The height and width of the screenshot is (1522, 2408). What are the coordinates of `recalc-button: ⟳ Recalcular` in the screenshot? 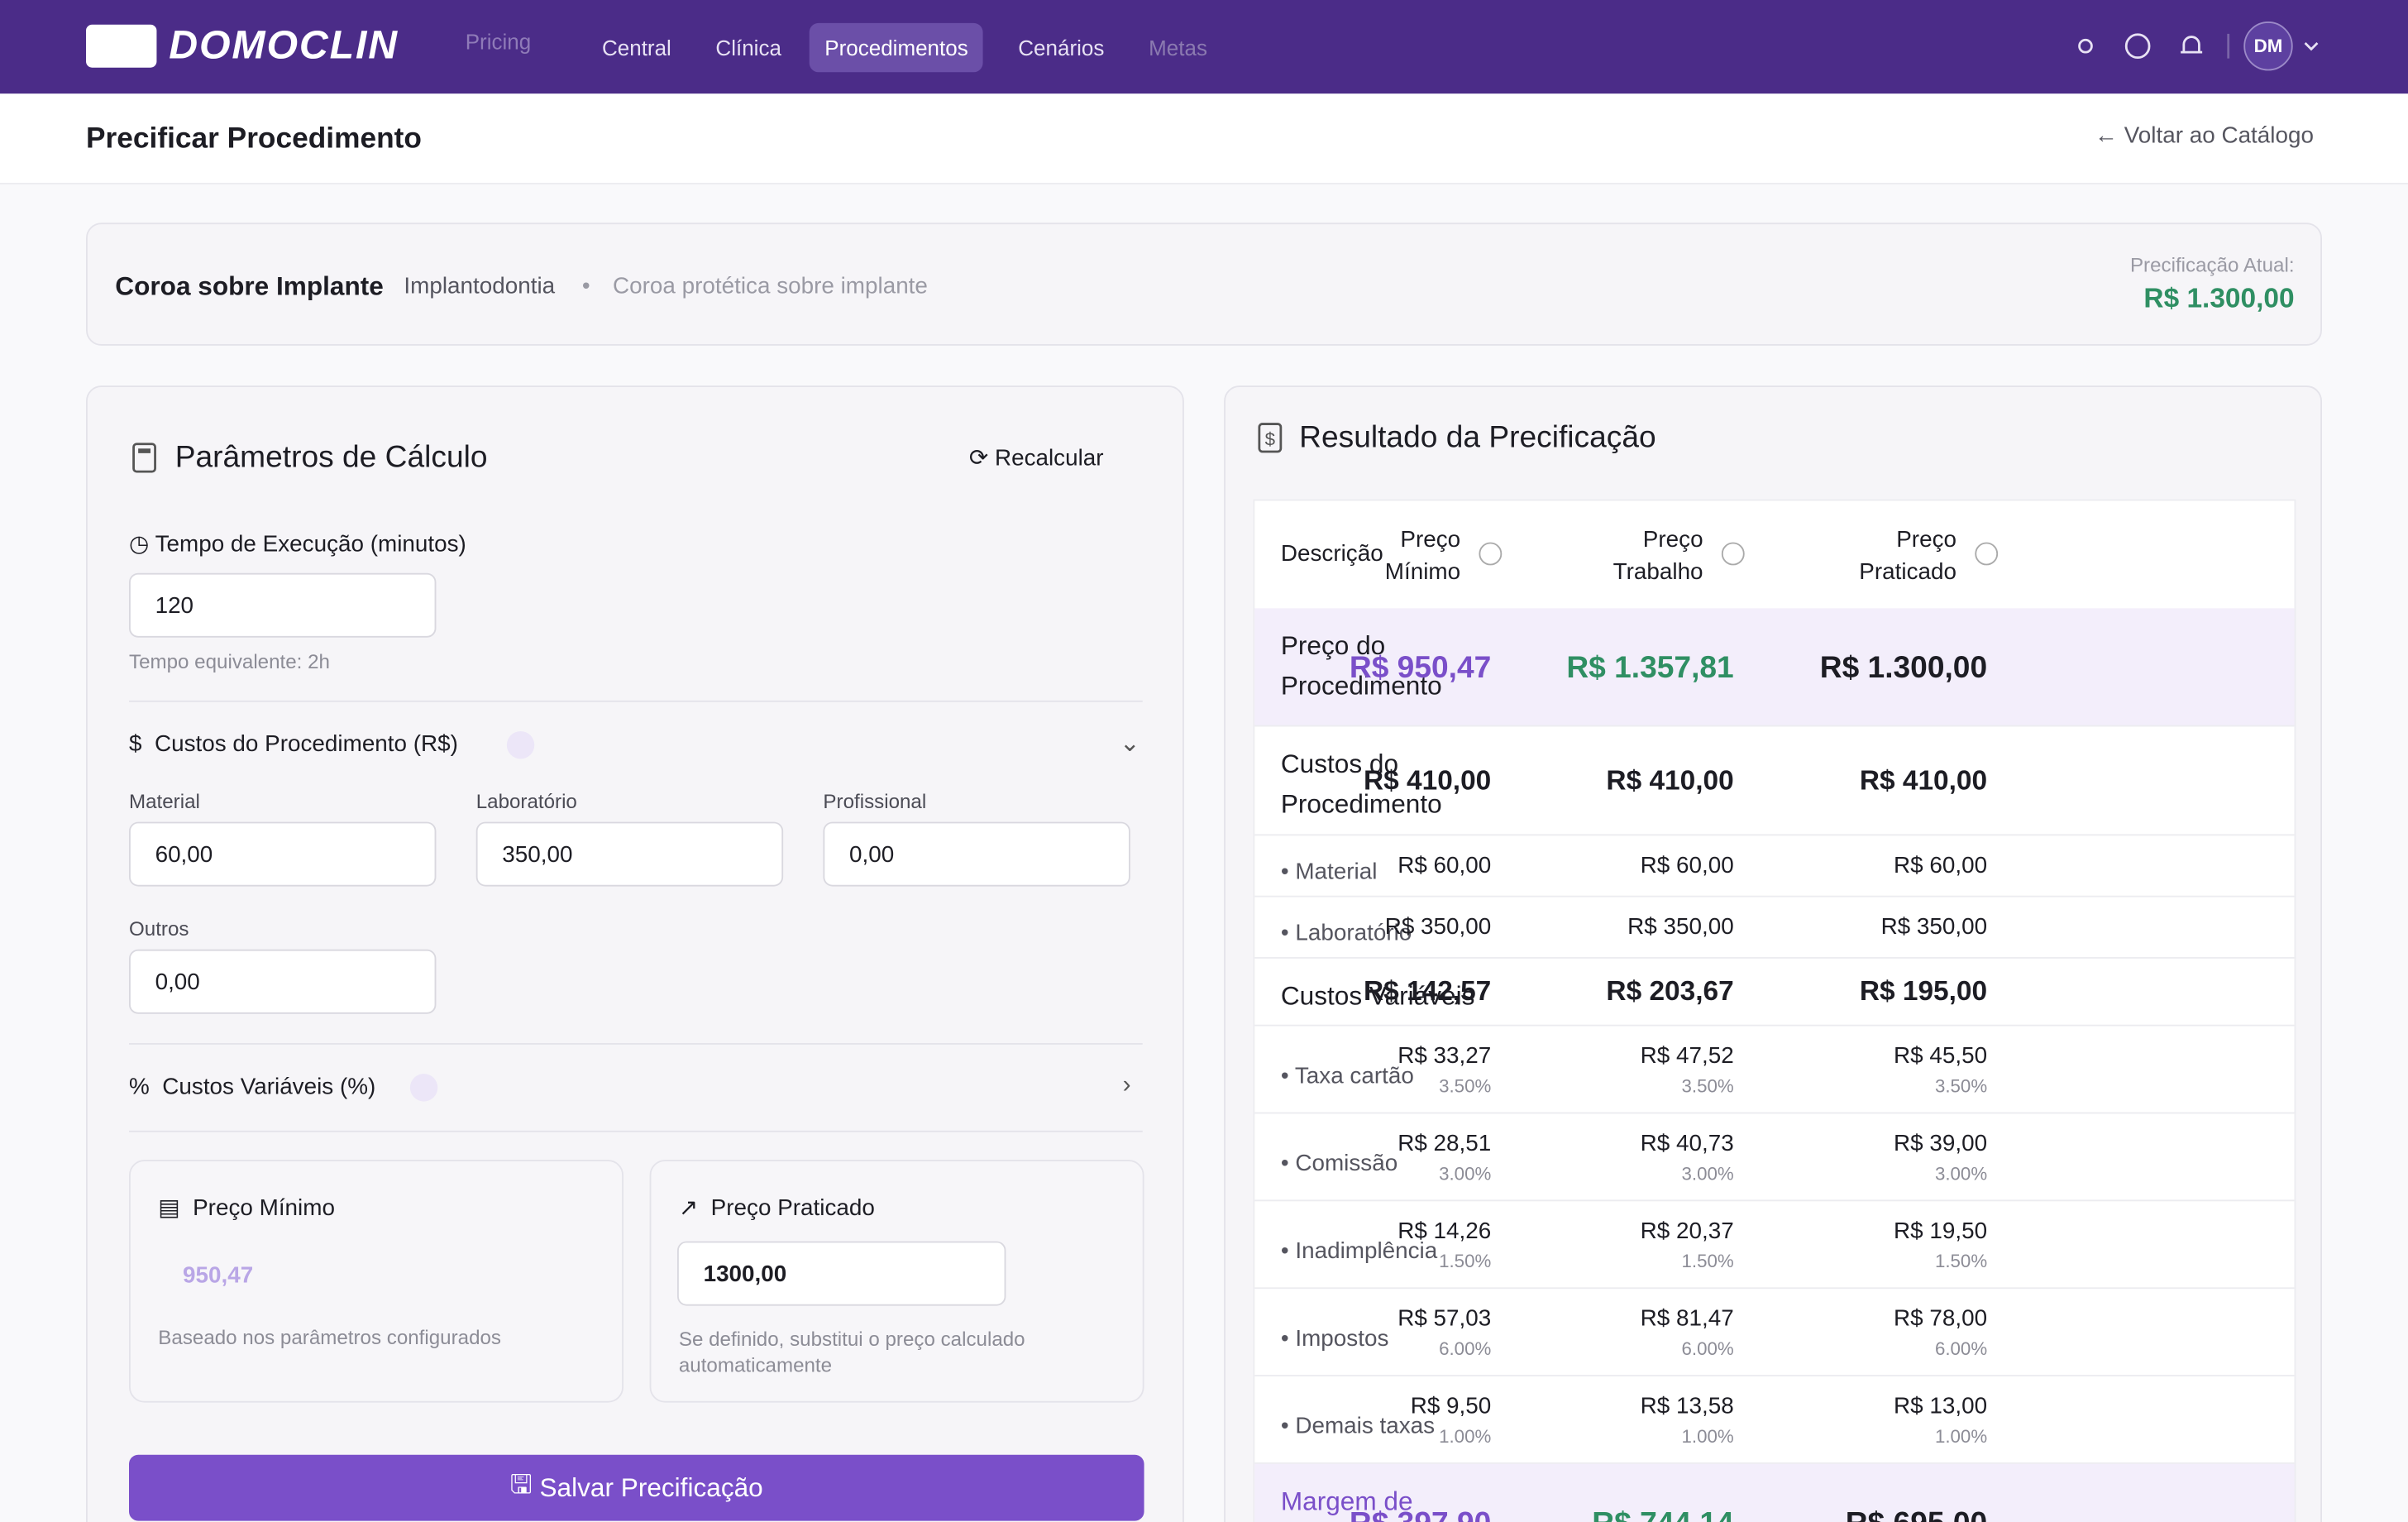 It's located at (1036, 458).